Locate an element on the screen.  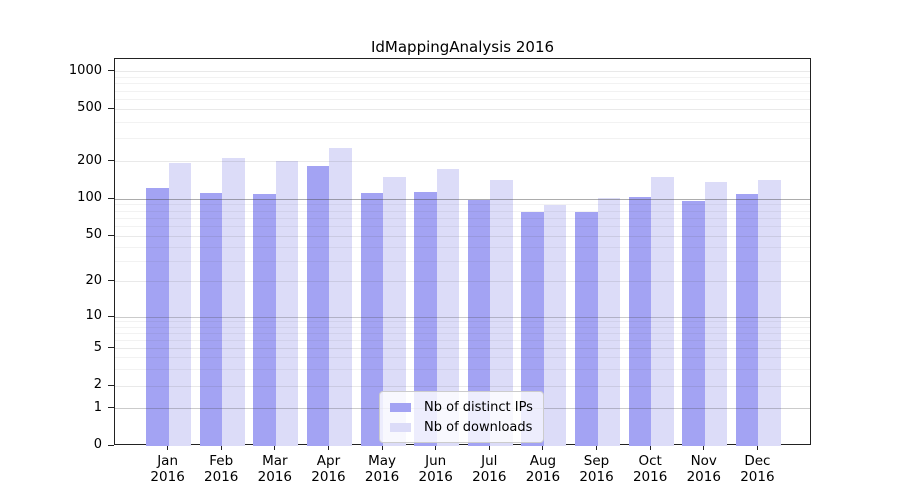
x-tick-label-apr: Apr 2016 is located at coordinates (328, 469).